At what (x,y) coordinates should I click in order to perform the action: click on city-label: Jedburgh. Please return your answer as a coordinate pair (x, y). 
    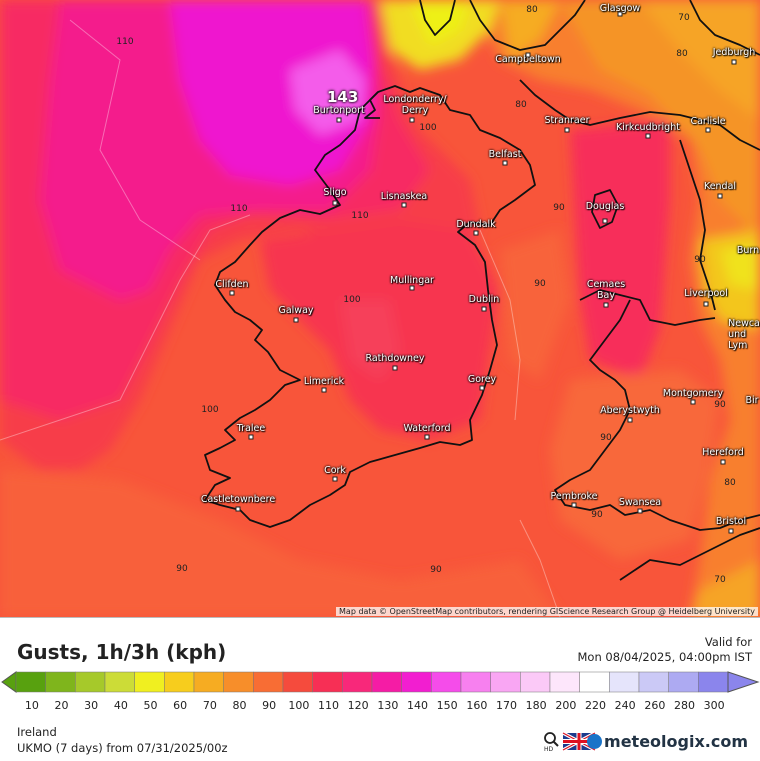
    Looking at the image, I should click on (734, 52).